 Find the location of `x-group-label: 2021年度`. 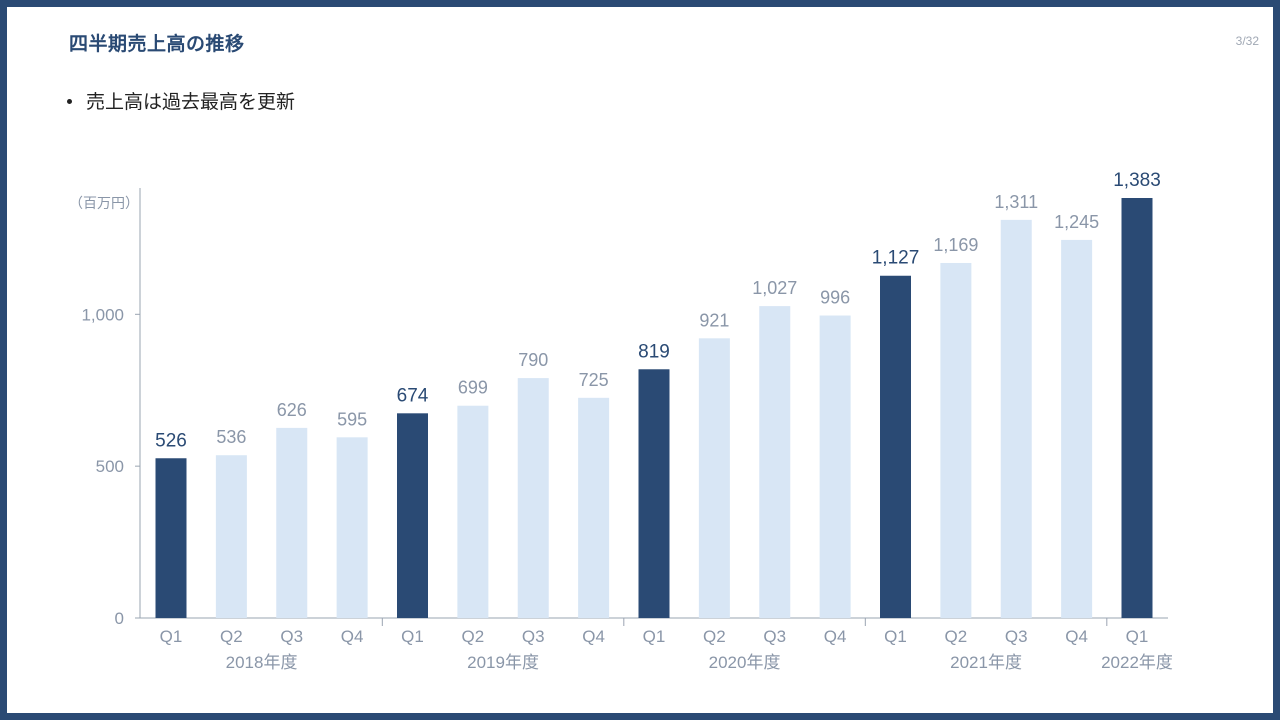

x-group-label: 2021年度 is located at coordinates (986, 662).